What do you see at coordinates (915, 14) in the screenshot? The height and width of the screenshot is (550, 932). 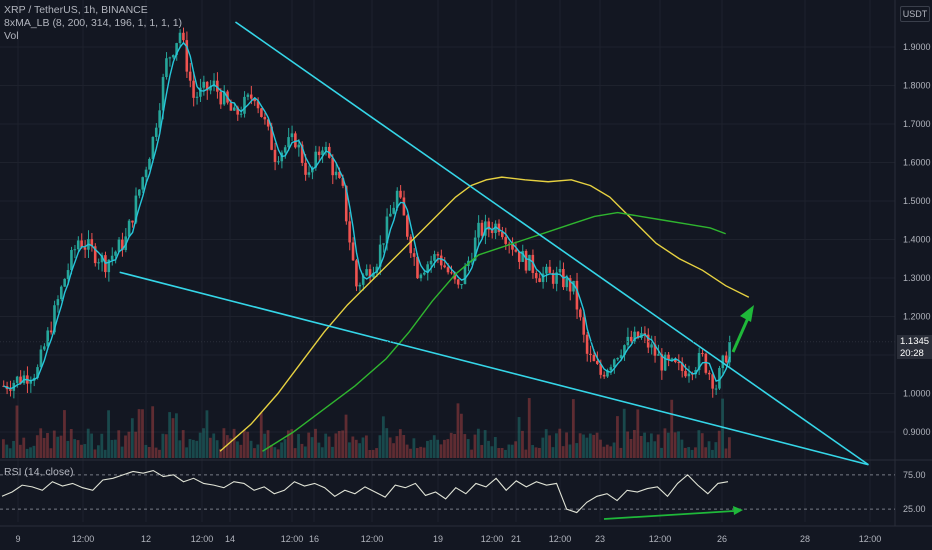 I see `currency-button: USDT` at bounding box center [915, 14].